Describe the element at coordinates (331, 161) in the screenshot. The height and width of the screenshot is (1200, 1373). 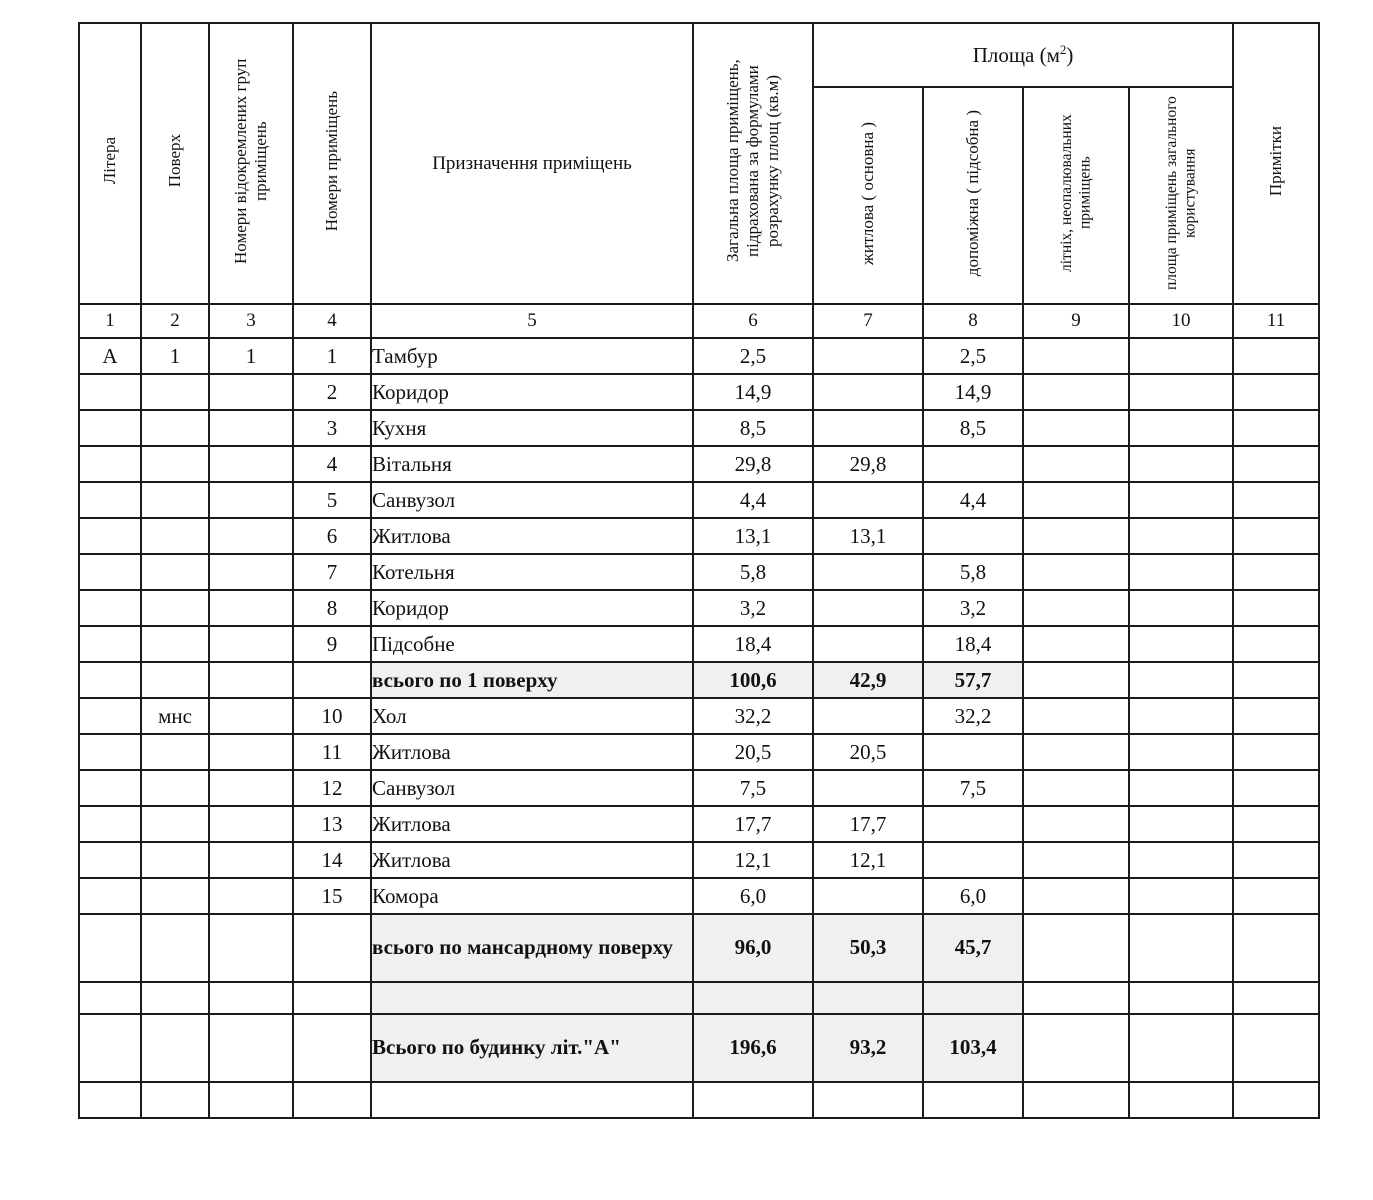
I see `header-room-numbers-label: Номери приміщень` at that location.